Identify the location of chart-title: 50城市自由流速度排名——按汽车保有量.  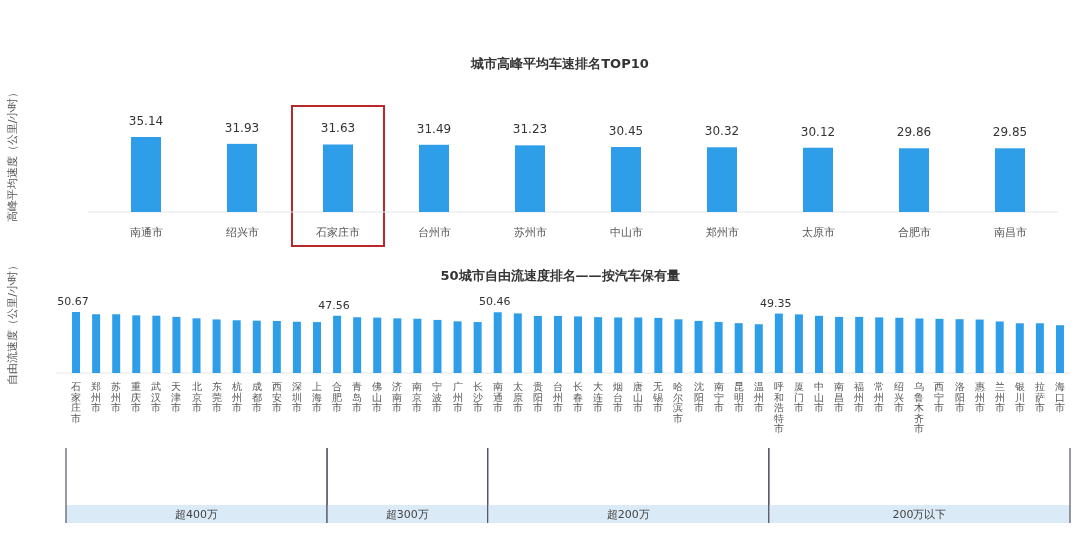
(560, 275).